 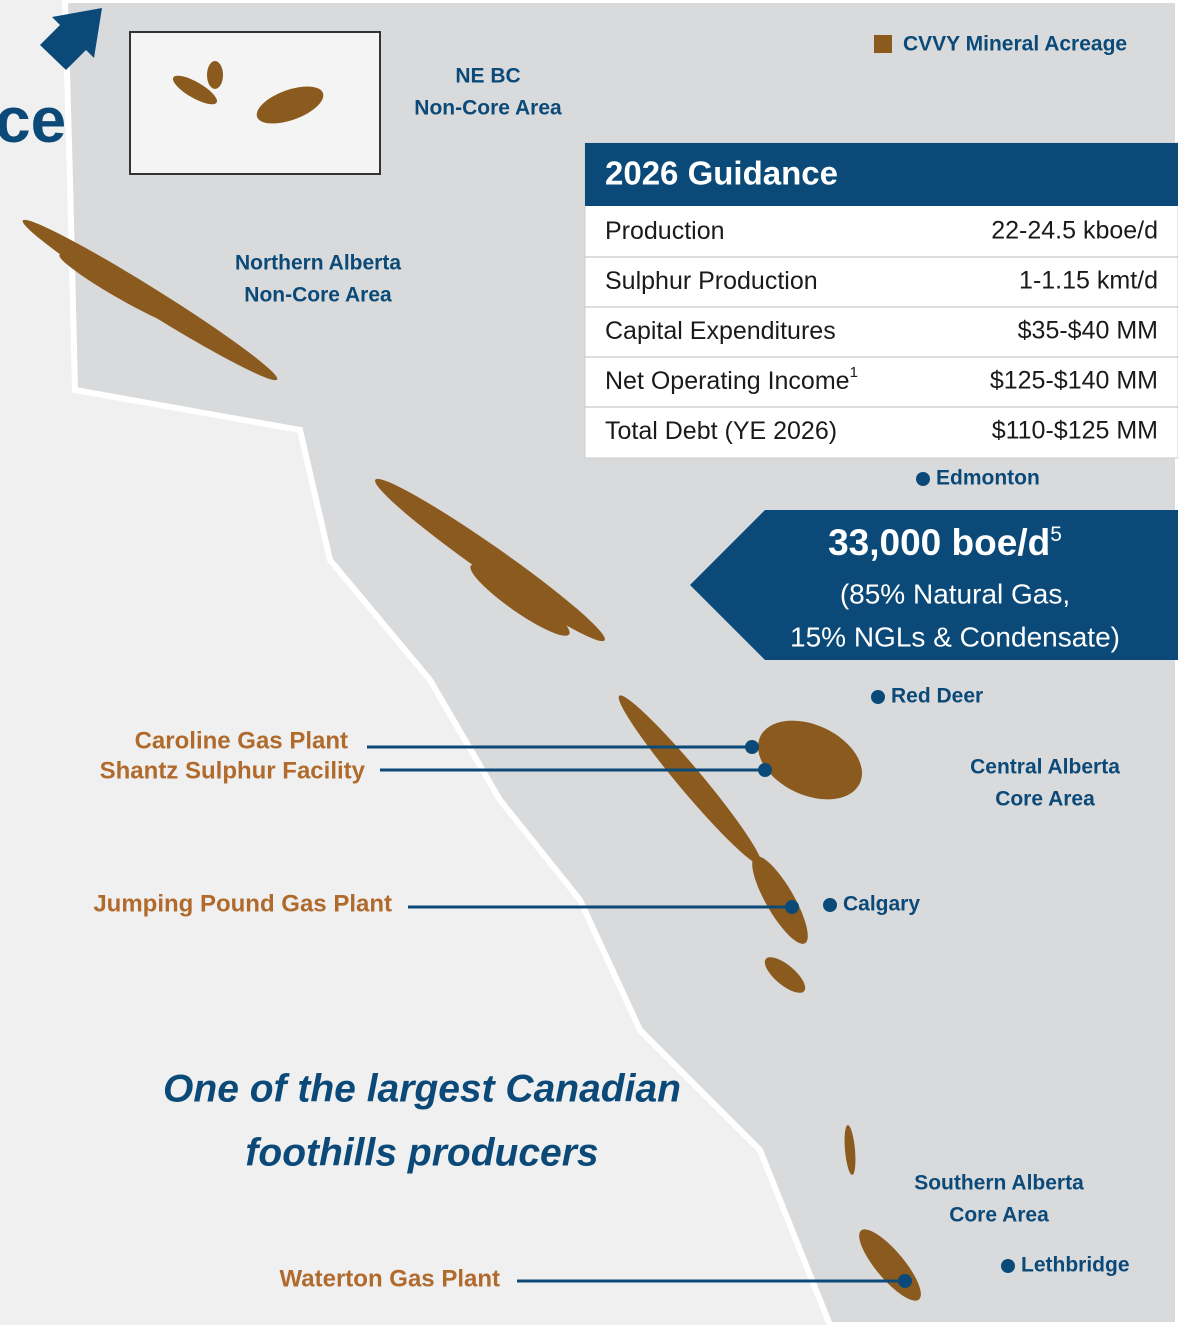 I want to click on facility-label: Jumping Pound Gas Plant, so click(x=242, y=903).